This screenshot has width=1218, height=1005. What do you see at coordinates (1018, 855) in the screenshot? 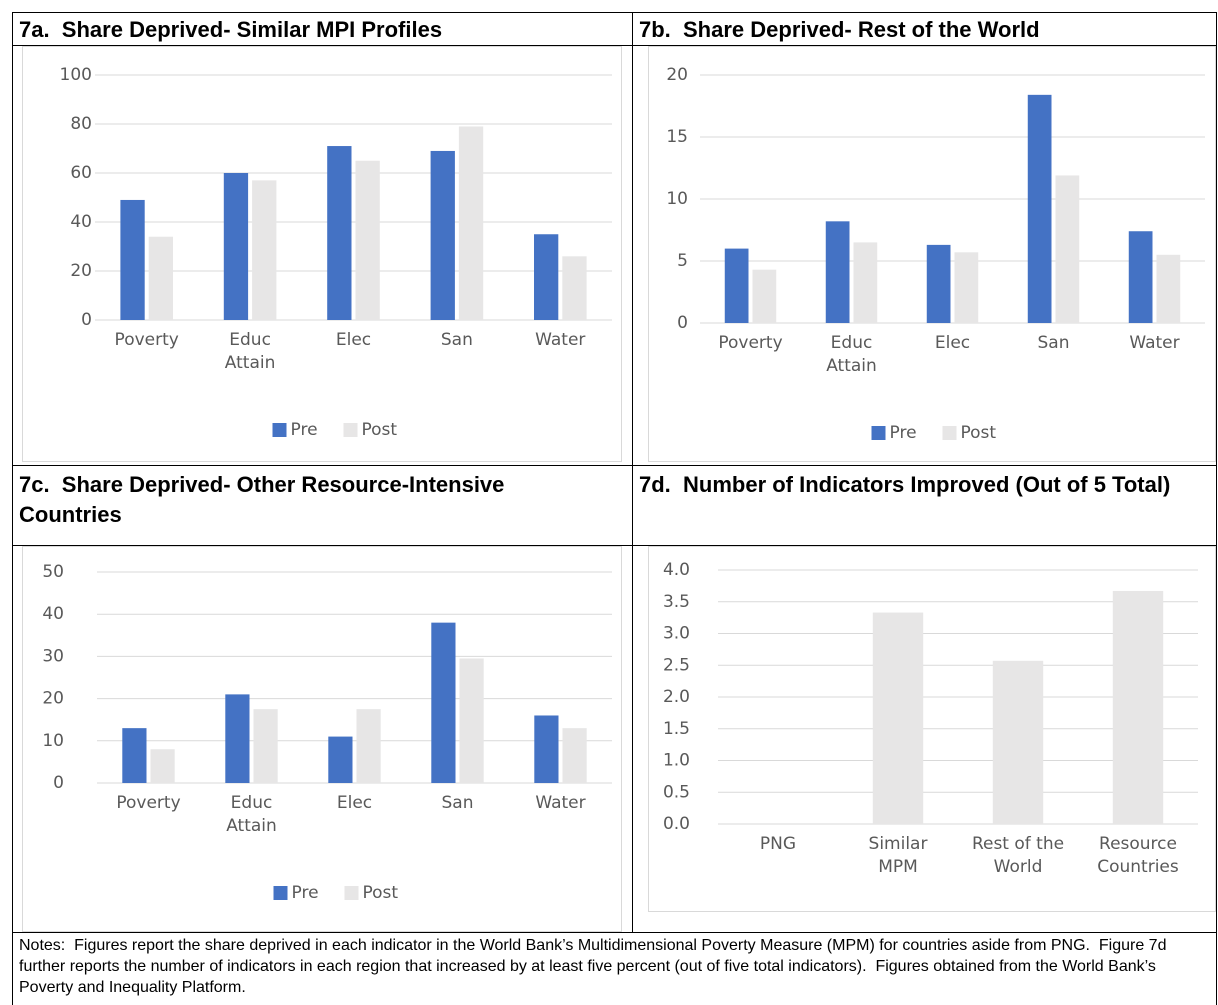
I see `x-tick-label: Rest of the World` at bounding box center [1018, 855].